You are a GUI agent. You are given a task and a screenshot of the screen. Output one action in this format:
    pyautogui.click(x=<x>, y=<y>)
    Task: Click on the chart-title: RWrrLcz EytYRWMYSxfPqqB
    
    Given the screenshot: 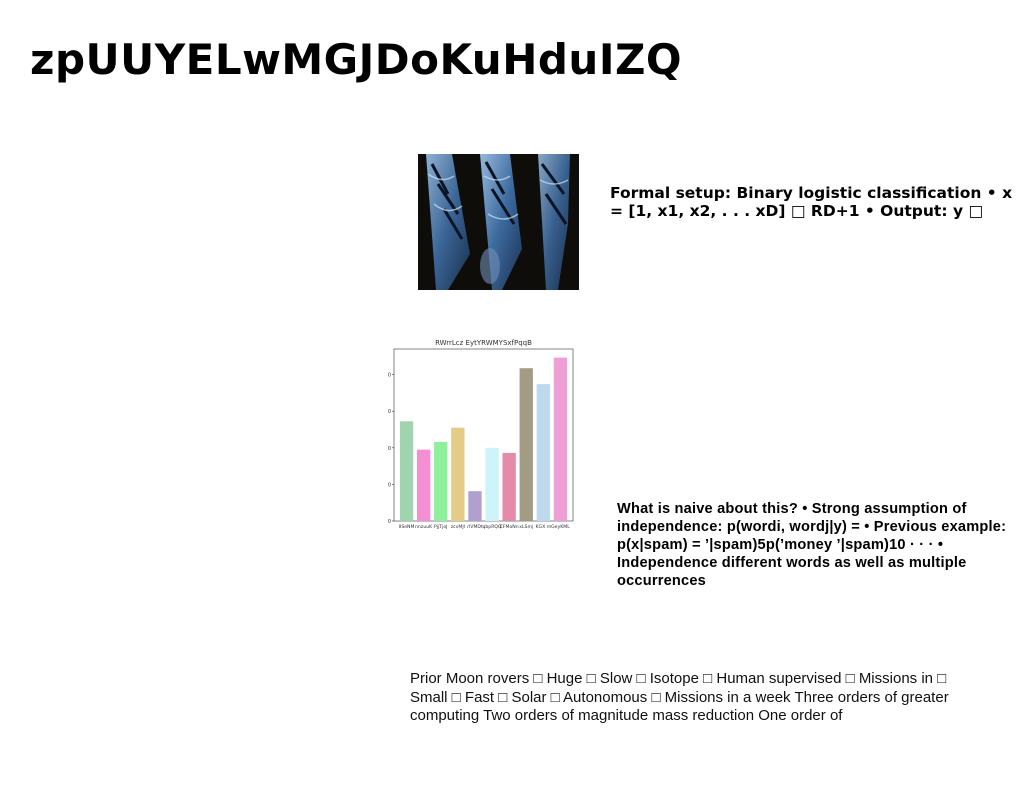 What is the action you would take?
    pyautogui.click(x=483, y=343)
    